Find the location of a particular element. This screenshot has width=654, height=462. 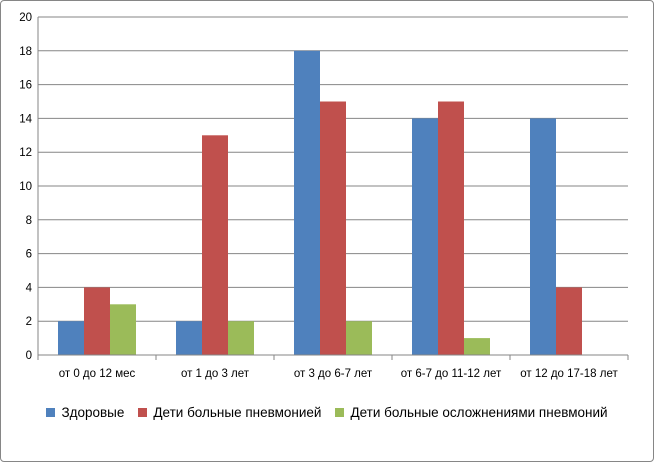

x-tick-label: от 6-7 до 11-12 лет is located at coordinates (451, 374).